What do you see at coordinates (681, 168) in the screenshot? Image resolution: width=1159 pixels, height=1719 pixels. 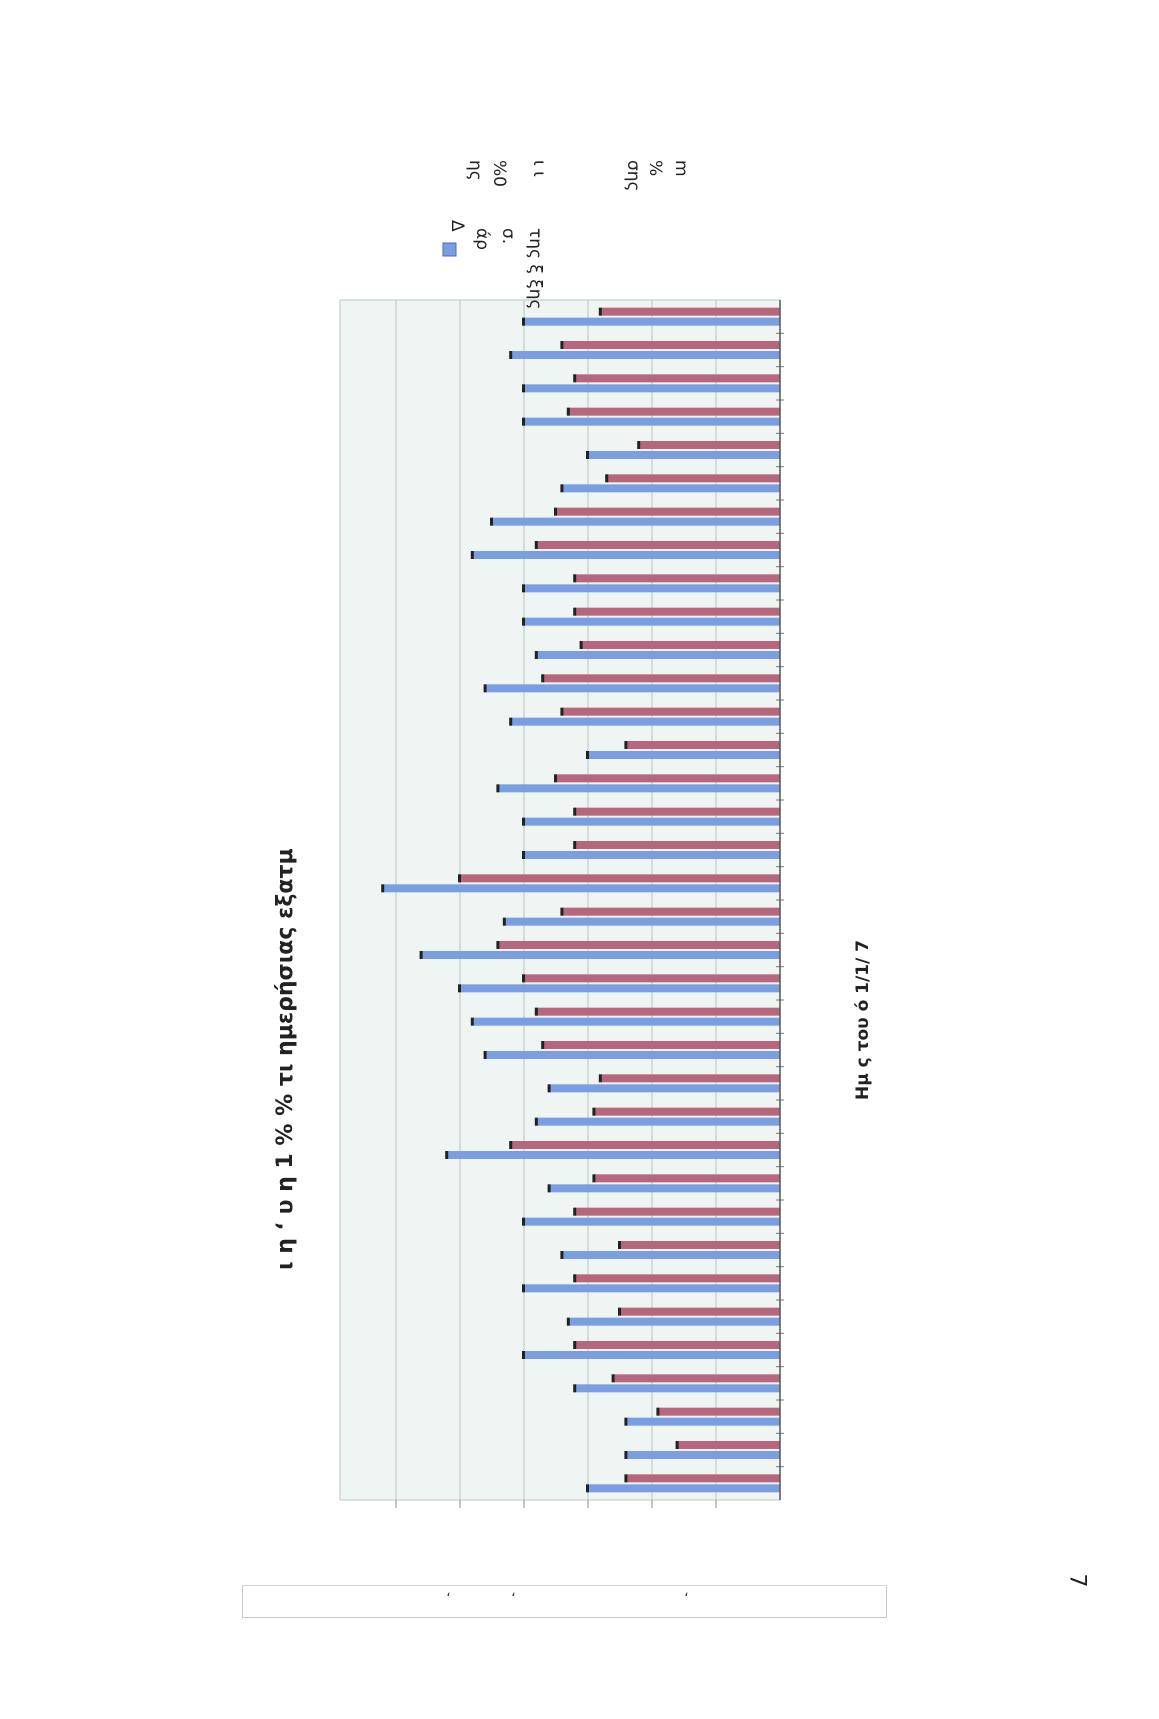 I see `legend-text: m` at bounding box center [681, 168].